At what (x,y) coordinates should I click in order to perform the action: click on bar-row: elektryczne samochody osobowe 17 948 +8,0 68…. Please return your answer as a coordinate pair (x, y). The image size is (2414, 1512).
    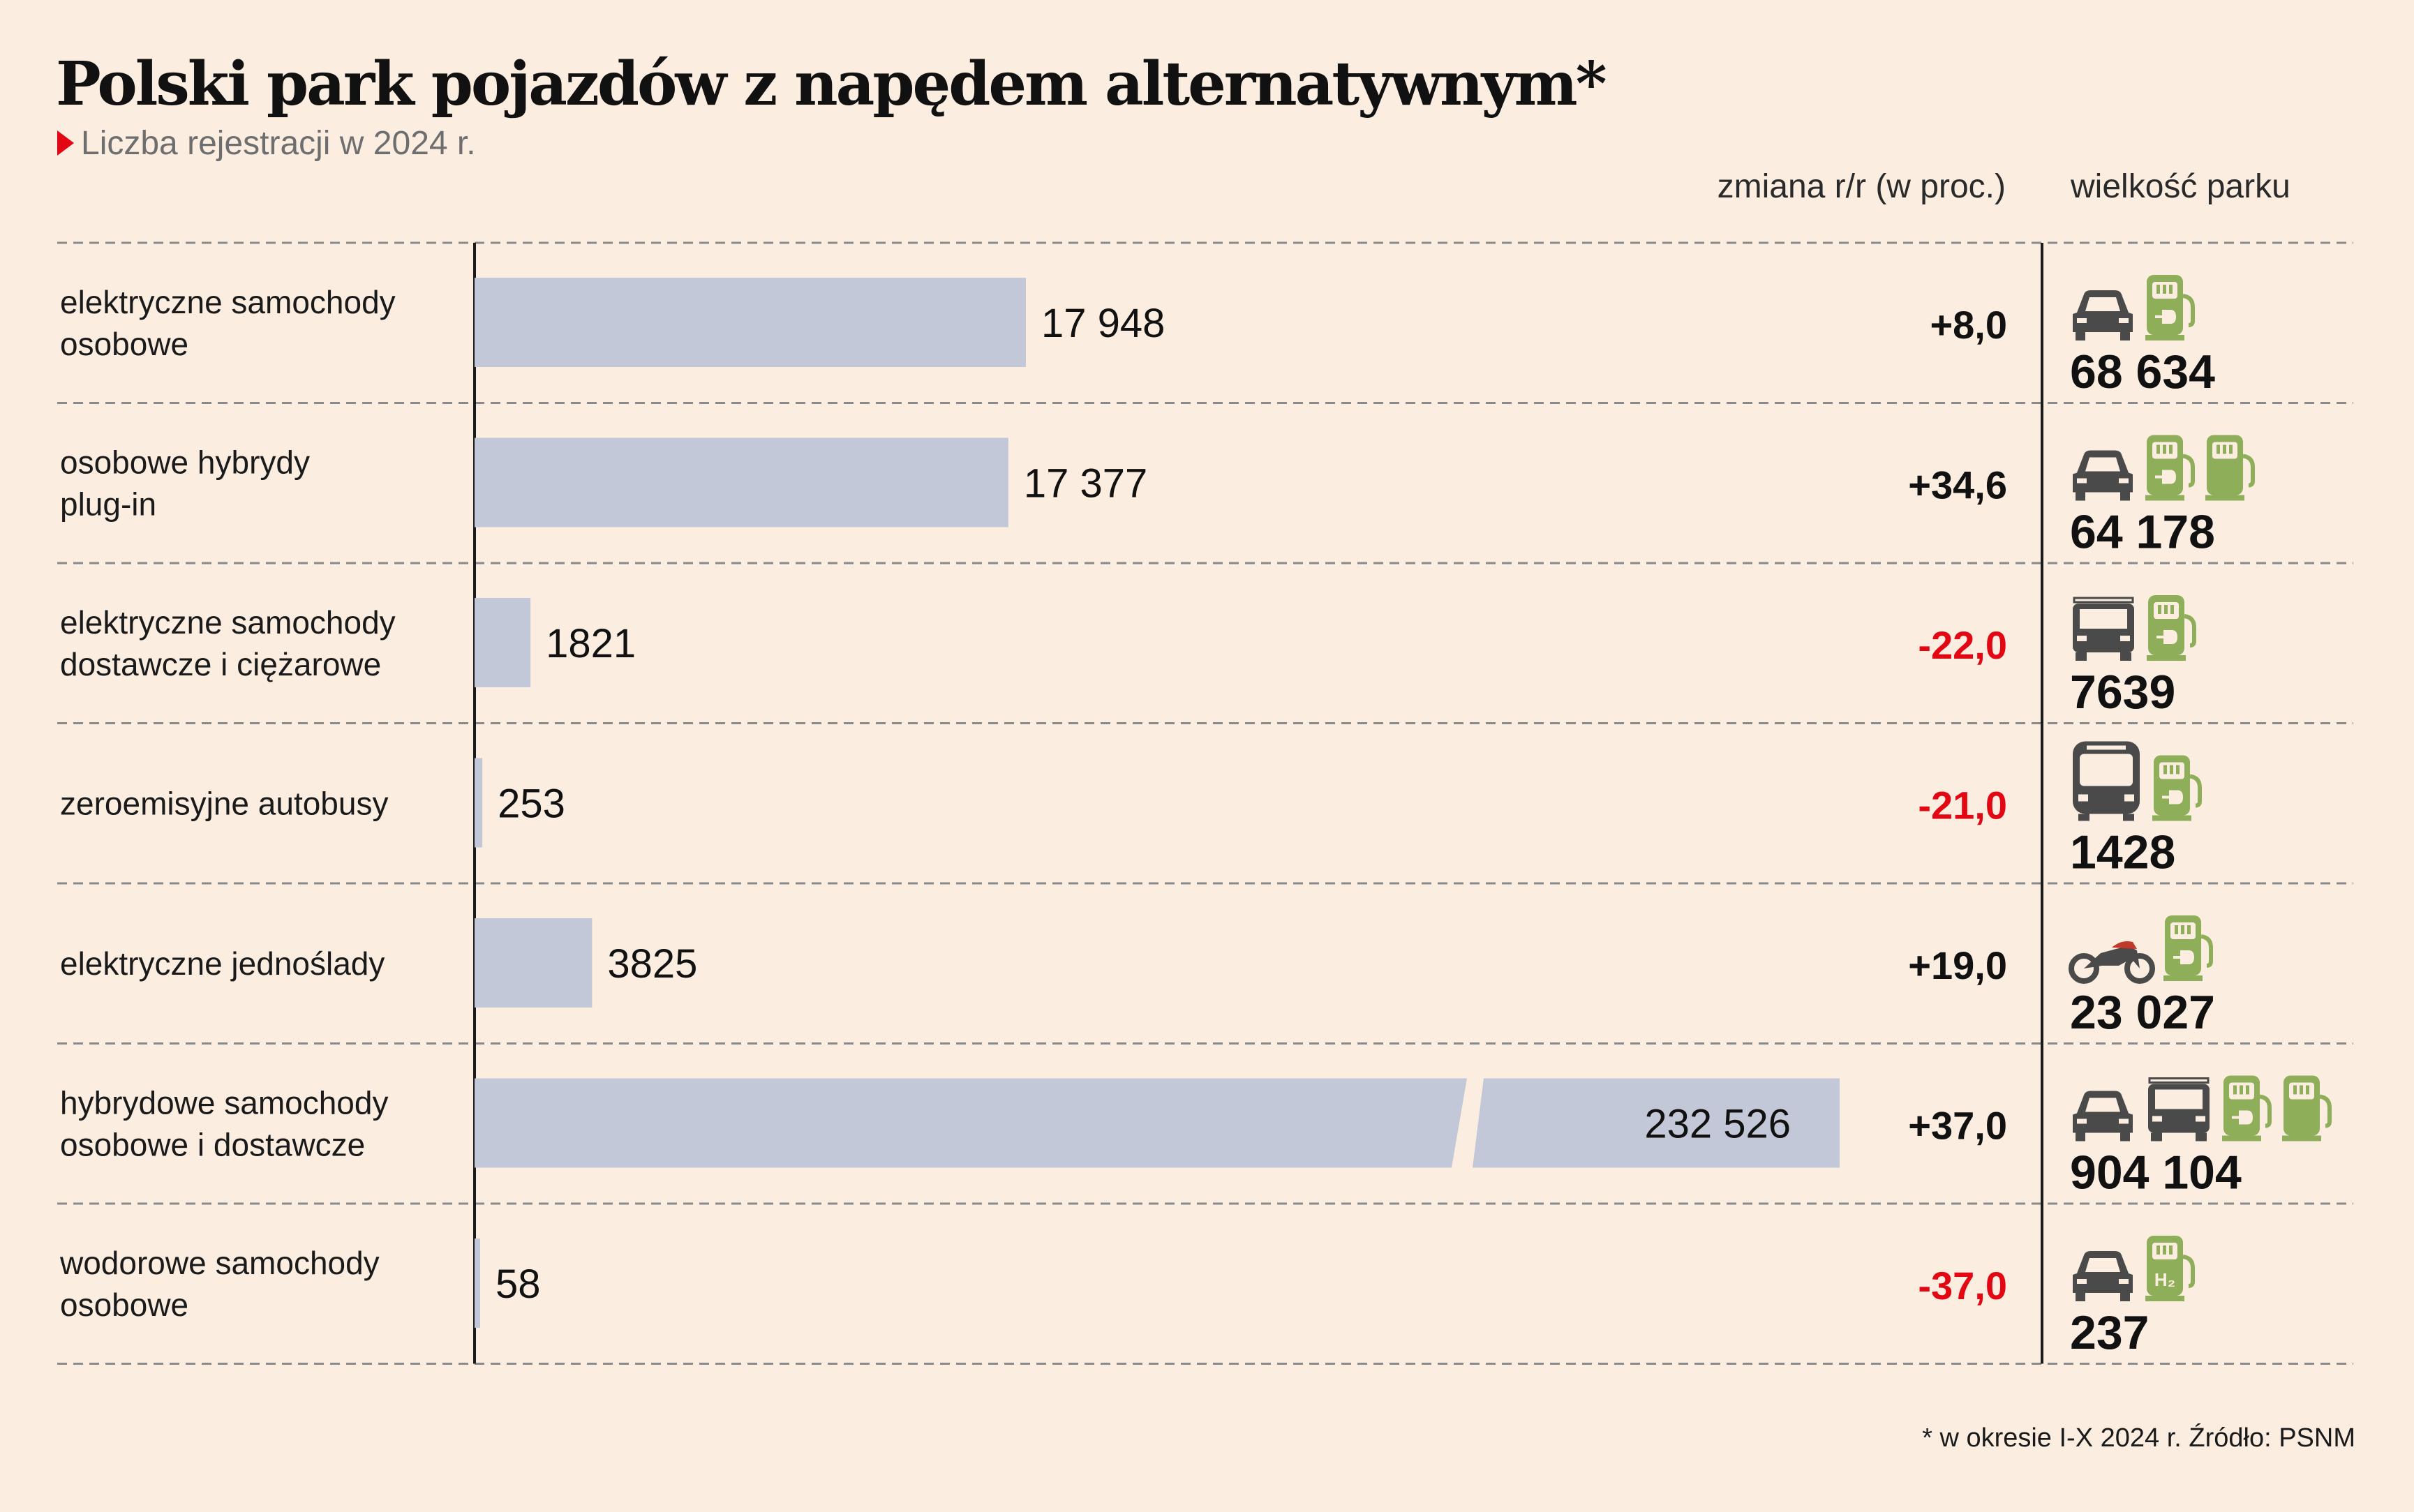
    Looking at the image, I should click on (1137, 336).